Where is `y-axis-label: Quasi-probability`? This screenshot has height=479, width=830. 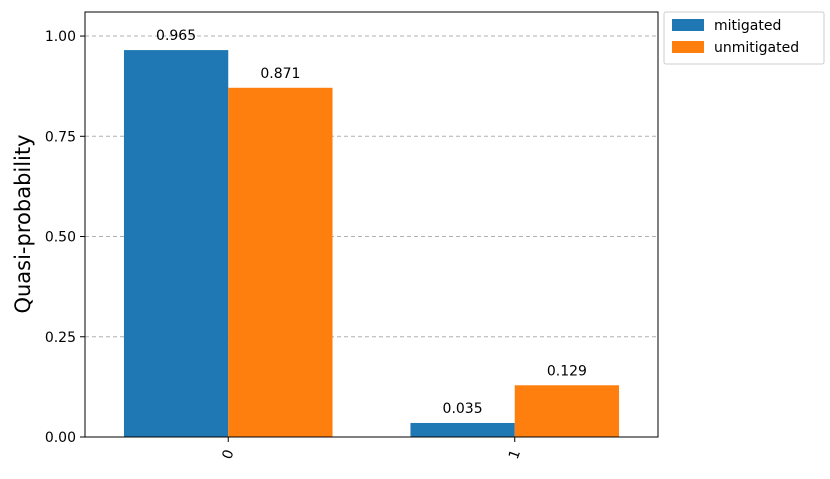
y-axis-label: Quasi-probability is located at coordinates (23, 223).